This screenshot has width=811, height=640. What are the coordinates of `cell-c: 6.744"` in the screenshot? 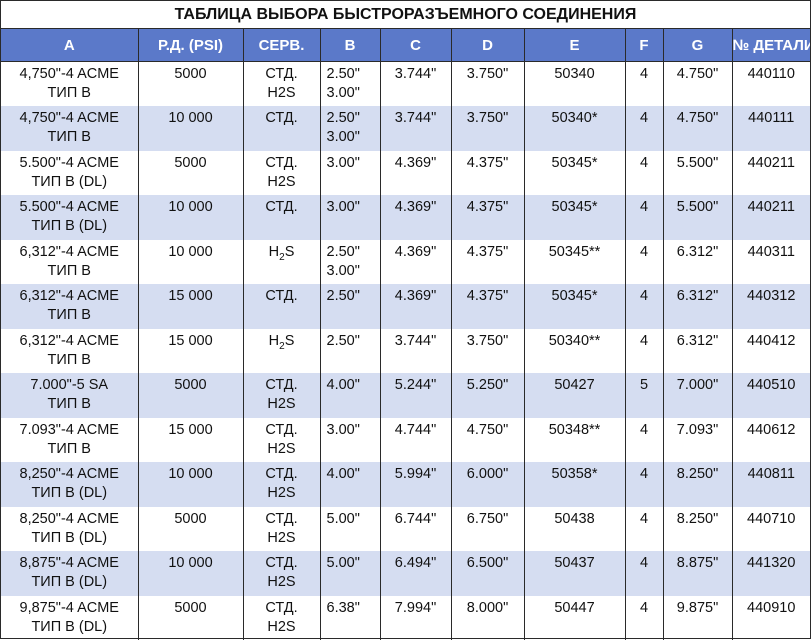 It's located at (415, 529).